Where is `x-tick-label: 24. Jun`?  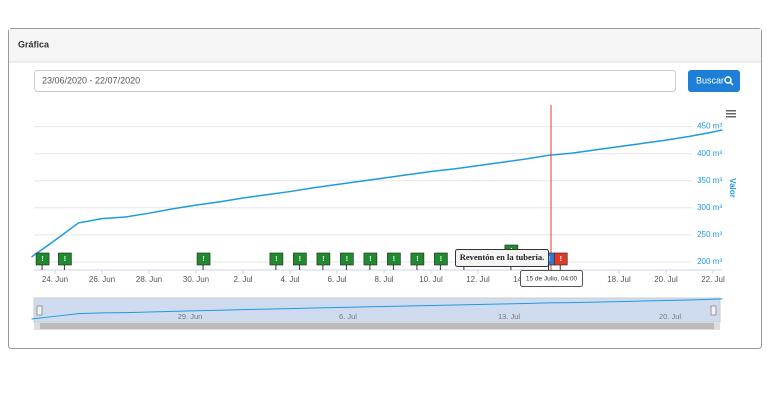 x-tick-label: 24. Jun is located at coordinates (55, 279).